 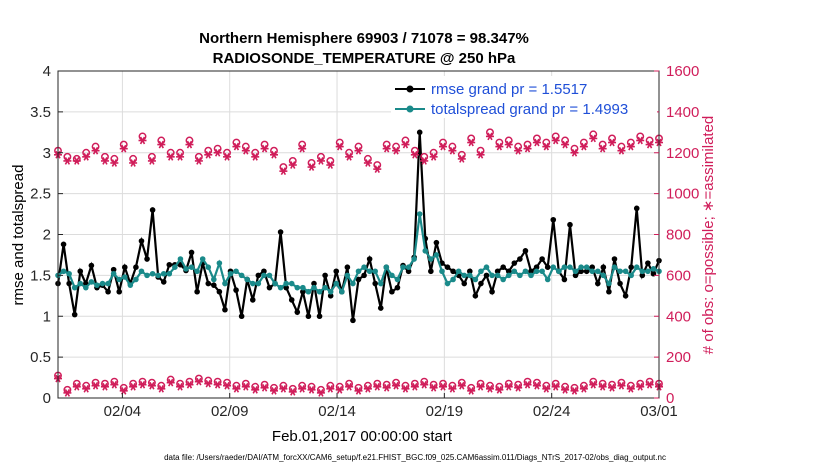 I want to click on y-tick-label-right: 1400, so click(x=682, y=112).